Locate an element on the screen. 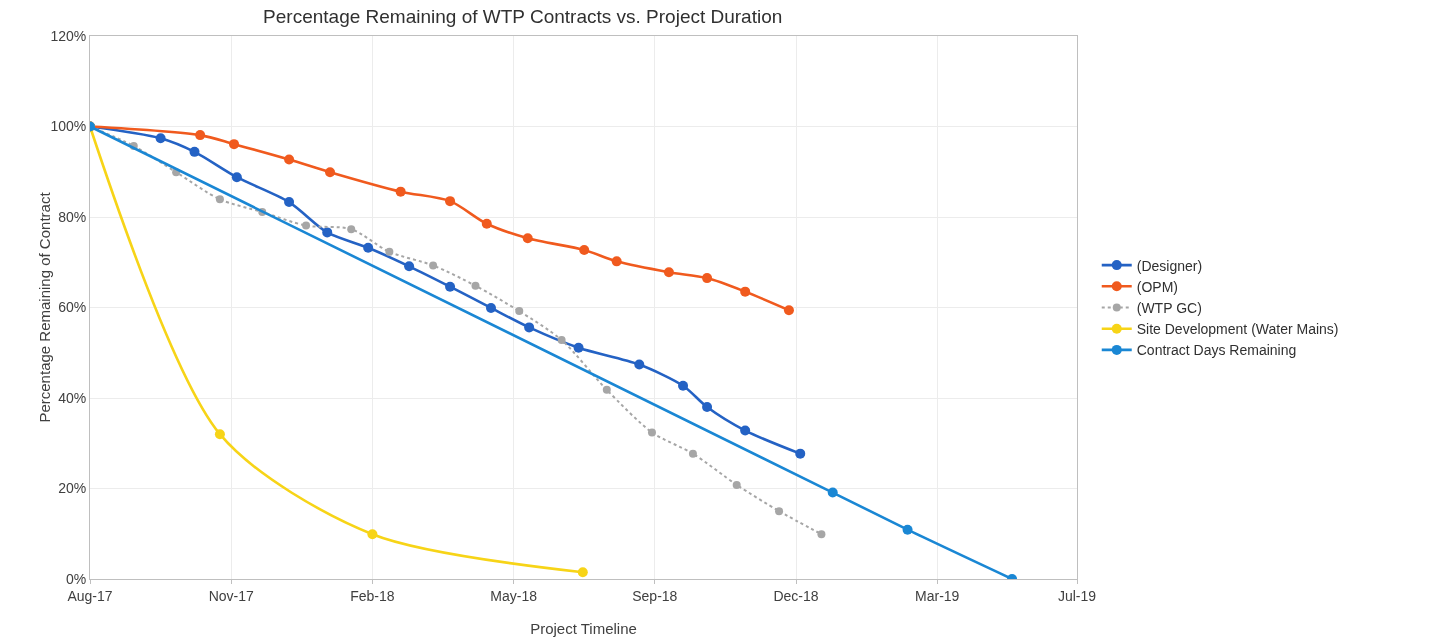  legend-label: (WTP GC) is located at coordinates (1169, 307).